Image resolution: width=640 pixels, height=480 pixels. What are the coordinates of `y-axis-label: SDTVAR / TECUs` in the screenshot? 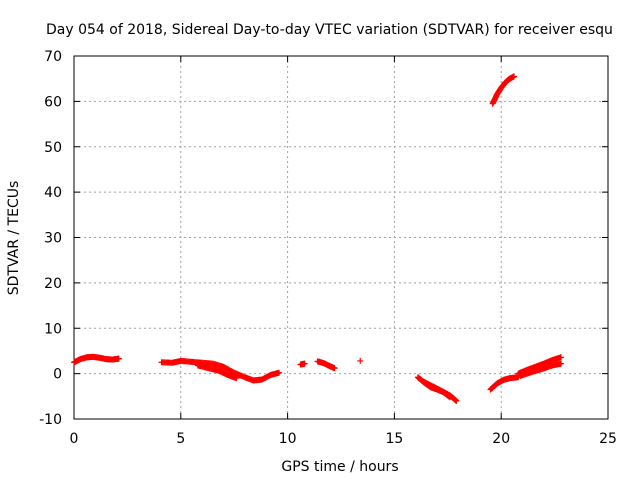 It's located at (14, 238).